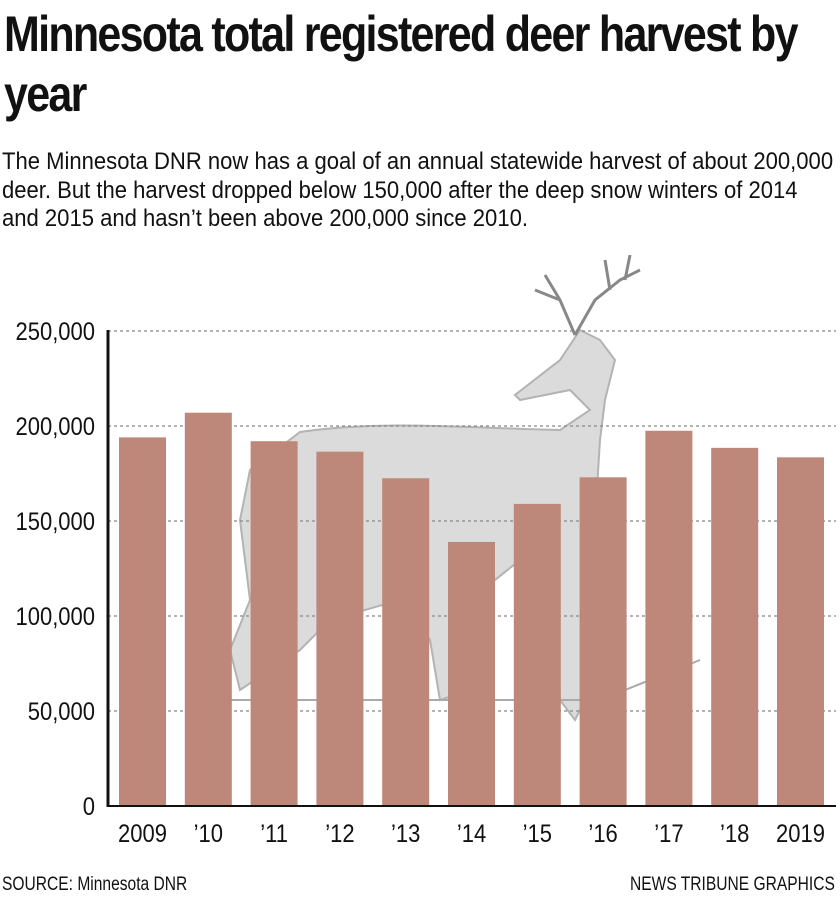  I want to click on y-tick-label: 250,000, so click(55, 332).